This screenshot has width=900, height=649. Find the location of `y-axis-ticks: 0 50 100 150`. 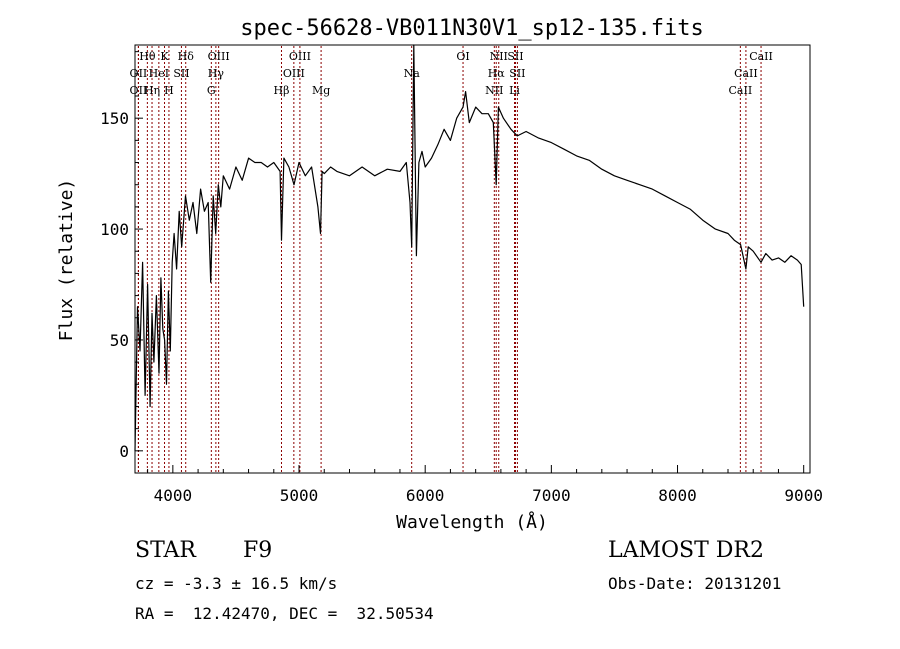

y-axis-ticks: 0 50 100 150 is located at coordinates (121, 256).